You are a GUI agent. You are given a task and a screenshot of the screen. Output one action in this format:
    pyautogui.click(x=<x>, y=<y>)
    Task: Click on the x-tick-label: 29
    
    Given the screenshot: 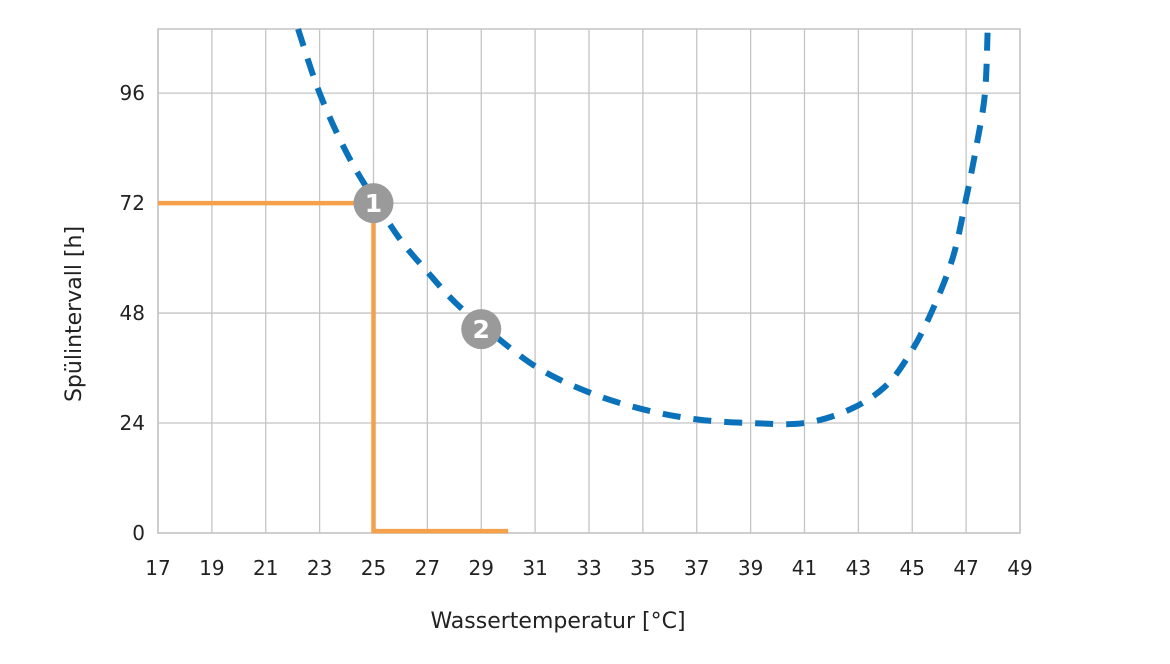 What is the action you would take?
    pyautogui.click(x=481, y=568)
    